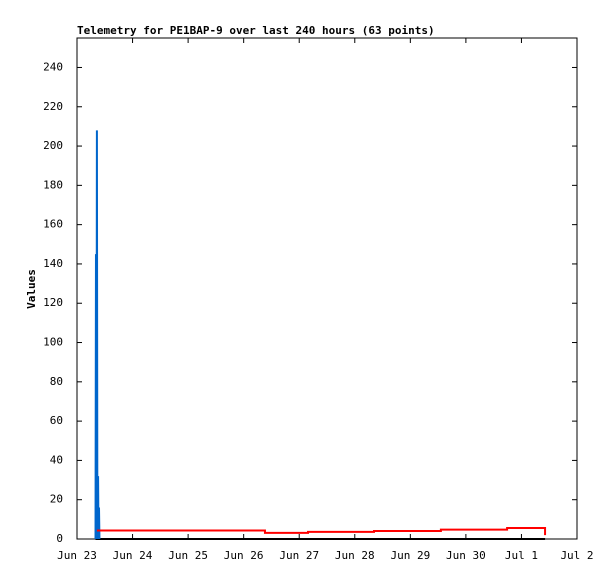 This screenshot has width=615, height=579. Describe the element at coordinates (77, 555) in the screenshot. I see `x-tick-label: Jun 23` at that location.